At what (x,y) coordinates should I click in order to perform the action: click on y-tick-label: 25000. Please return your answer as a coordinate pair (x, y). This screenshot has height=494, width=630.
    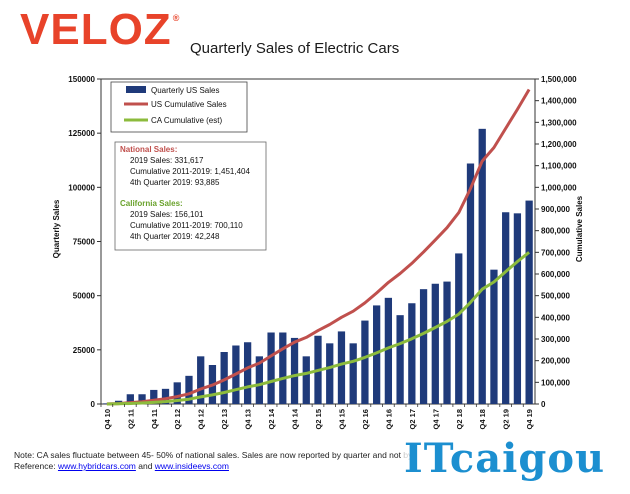
    Looking at the image, I should click on (84, 350).